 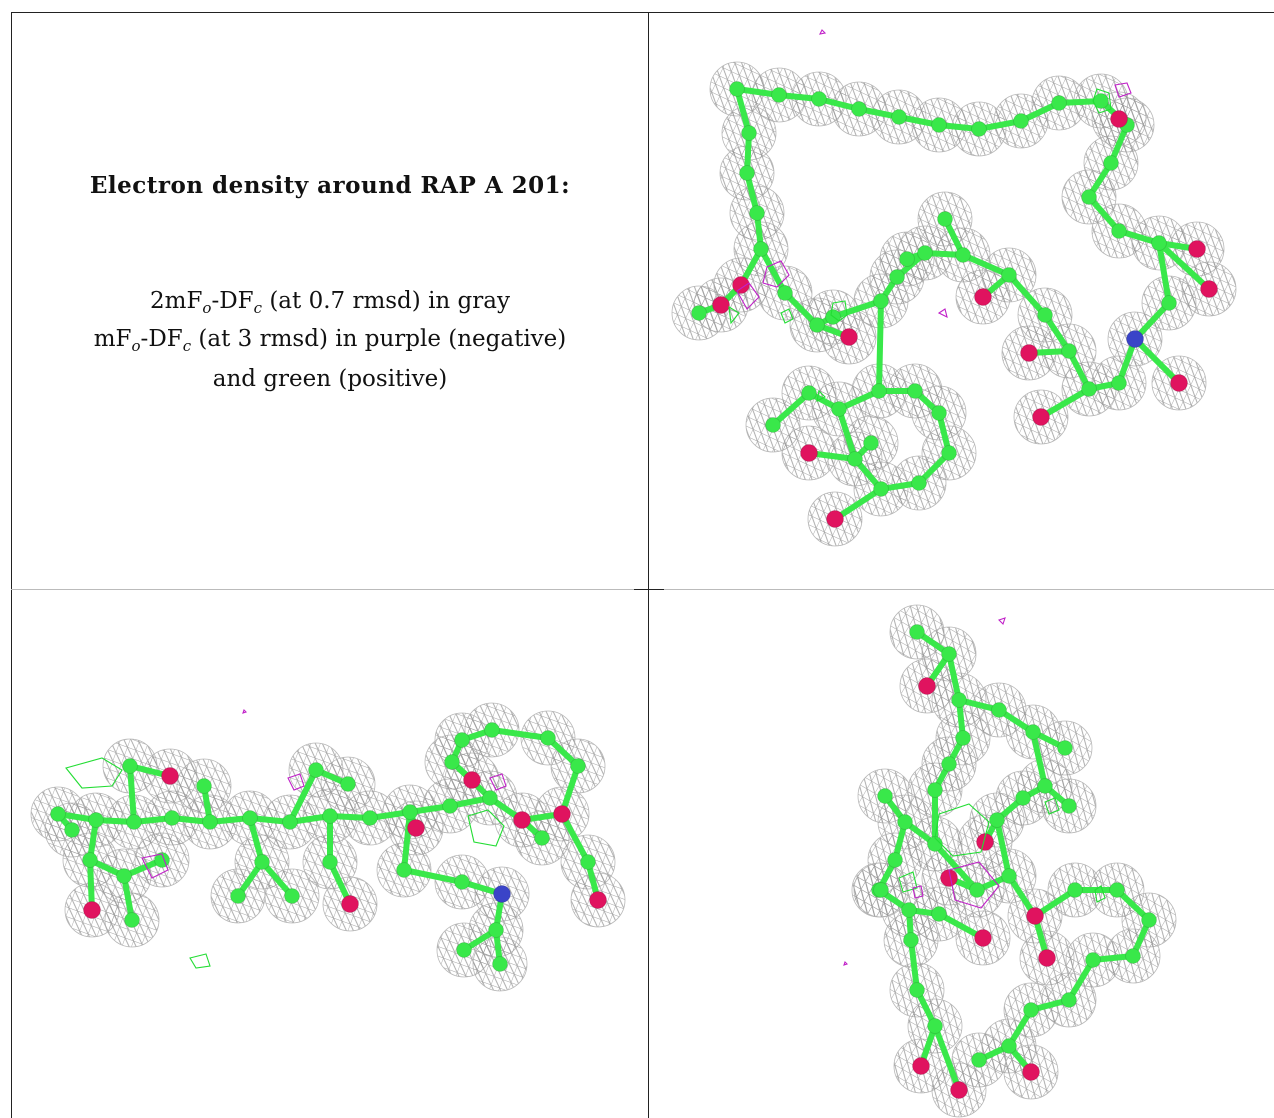 What do you see at coordinates (207, 308) in the screenshot?
I see `caption-line-2fofc-sub-o: o` at bounding box center [207, 308].